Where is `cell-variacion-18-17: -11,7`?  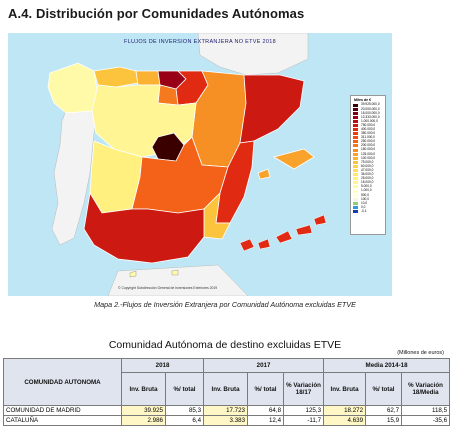
cell-variacion-18-17: -11,7 is located at coordinates (304, 420).